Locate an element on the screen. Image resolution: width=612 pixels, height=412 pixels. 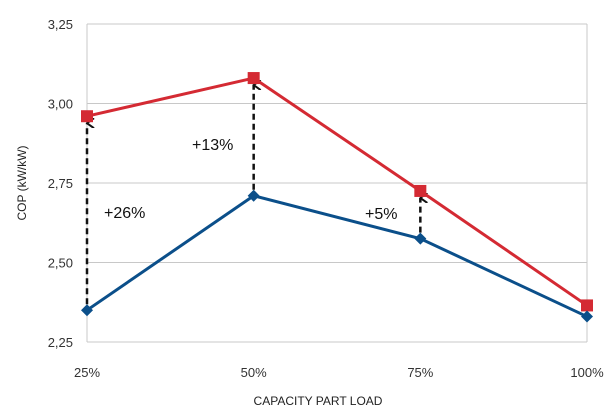
y-tick-label-4: 3,25 is located at coordinates (60, 24).